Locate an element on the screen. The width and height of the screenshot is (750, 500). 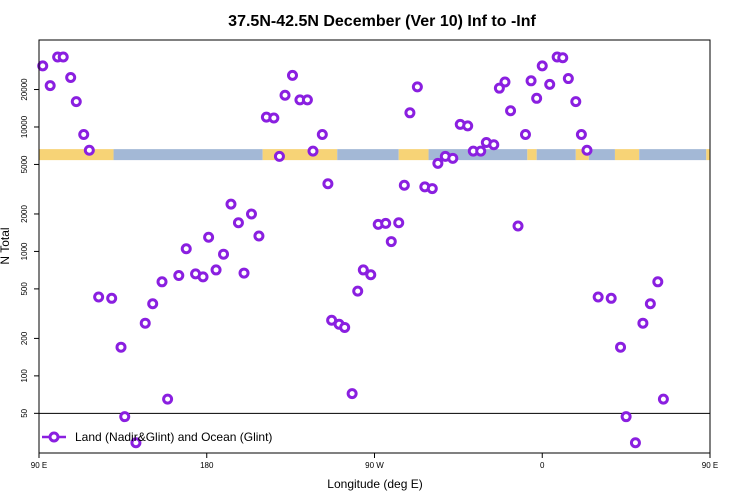
y-tick-label: 200 is located at coordinates (24, 338).